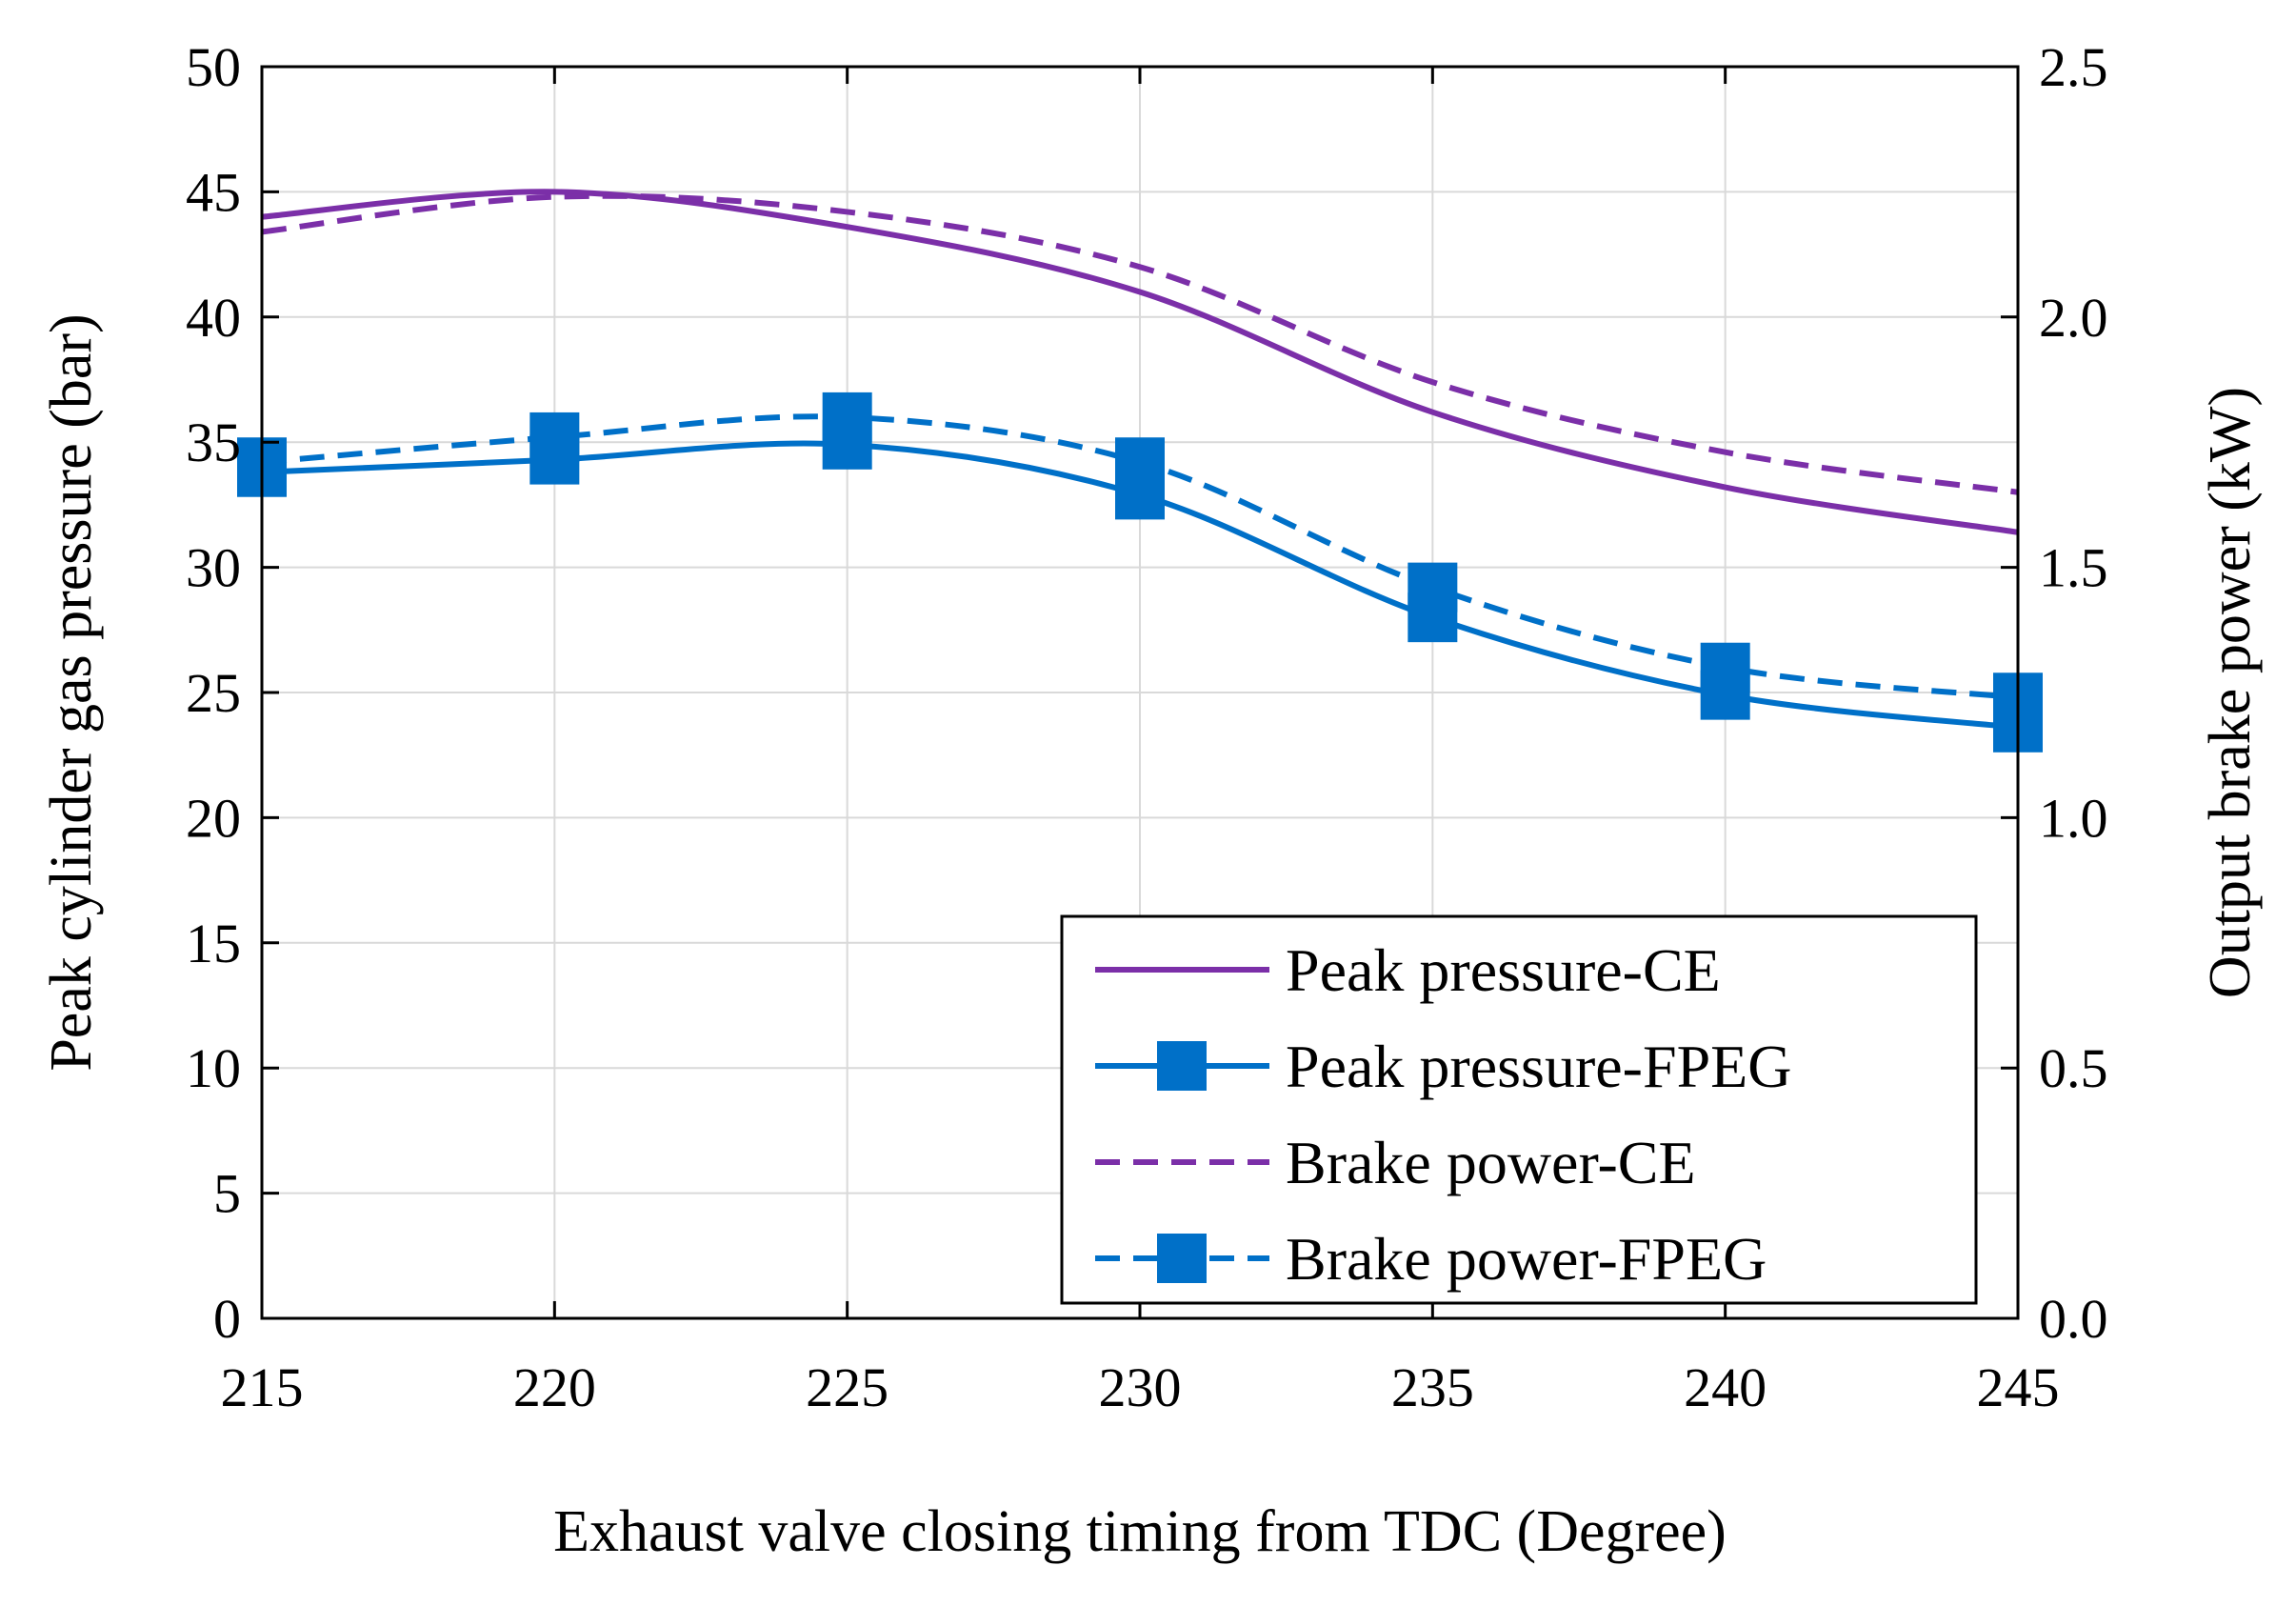 Image resolution: width=2296 pixels, height=1606 pixels. What do you see at coordinates (847, 1387) in the screenshot?
I see `x-tick-label: 225` at bounding box center [847, 1387].